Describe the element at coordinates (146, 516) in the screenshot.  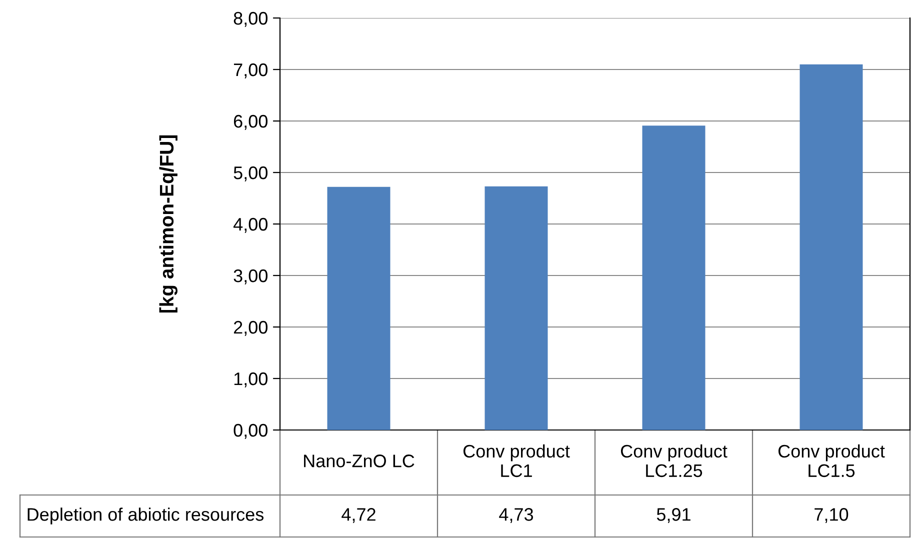
I see `text: Depletion of abiotic resources` at that location.